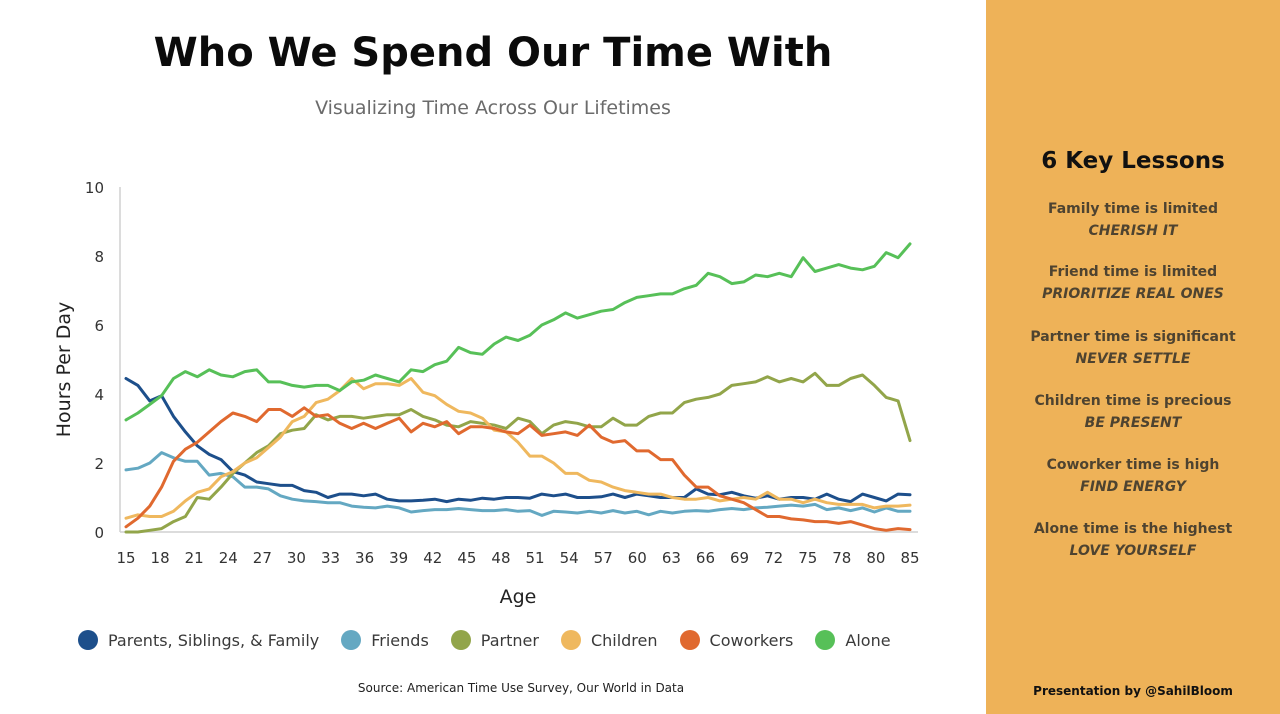 Image resolution: width=1280 pixels, height=714 pixels. I want to click on x-tick-label: 57, so click(603, 558).